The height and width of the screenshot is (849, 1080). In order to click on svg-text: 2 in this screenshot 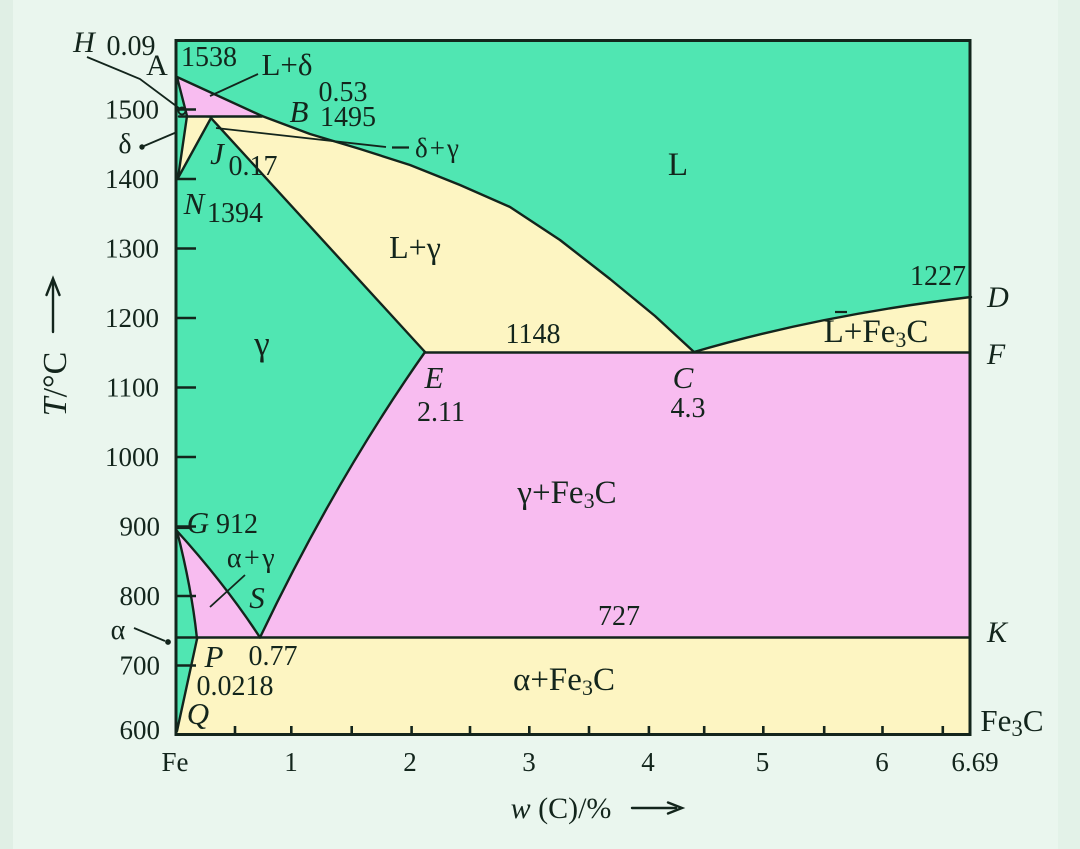, I will do `click(410, 762)`.